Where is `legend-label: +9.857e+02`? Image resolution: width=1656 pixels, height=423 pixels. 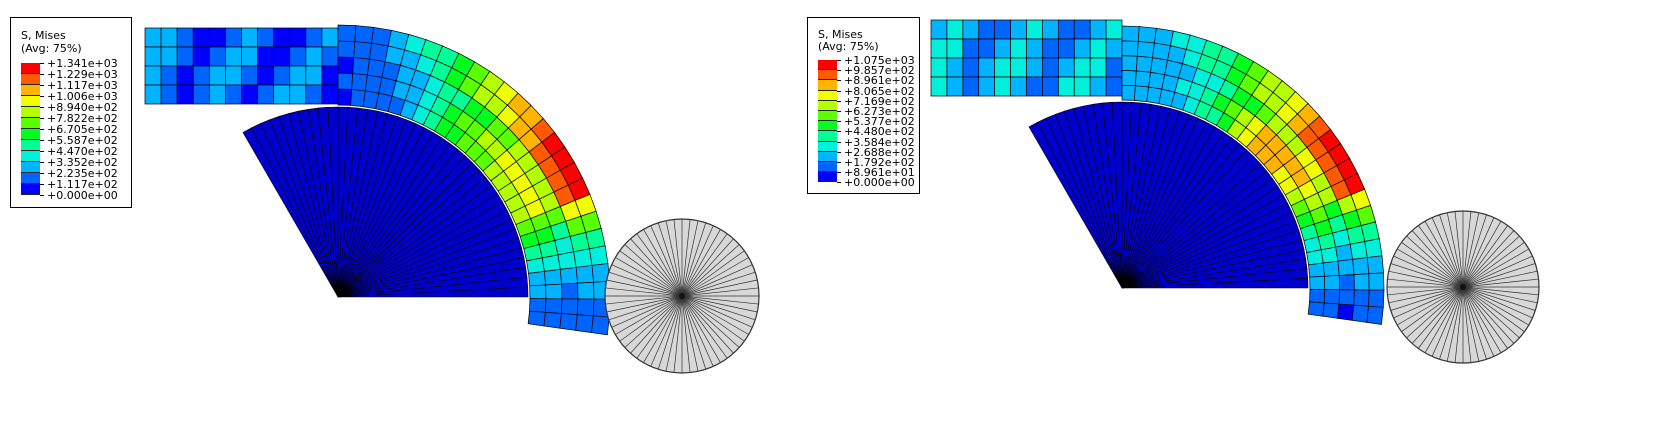
legend-label: +9.857e+02 is located at coordinates (879, 71).